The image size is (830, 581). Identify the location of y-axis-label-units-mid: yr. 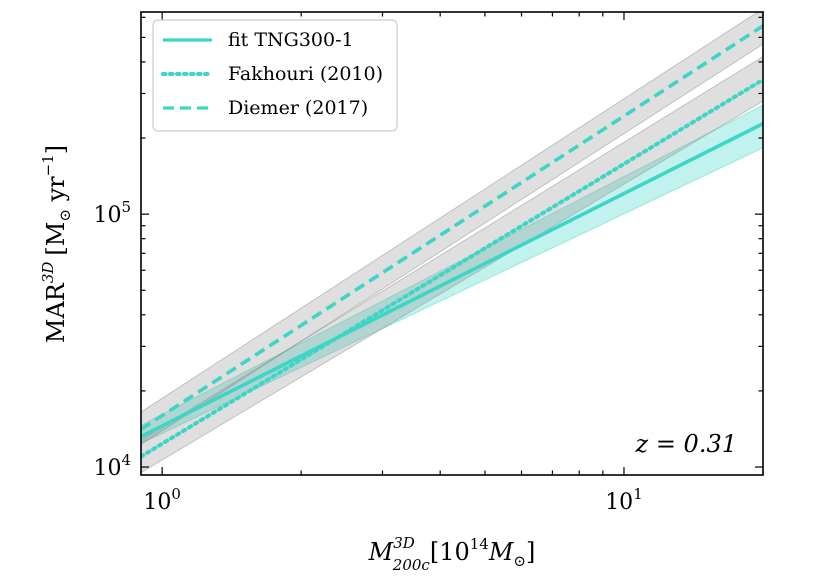
(56, 192).